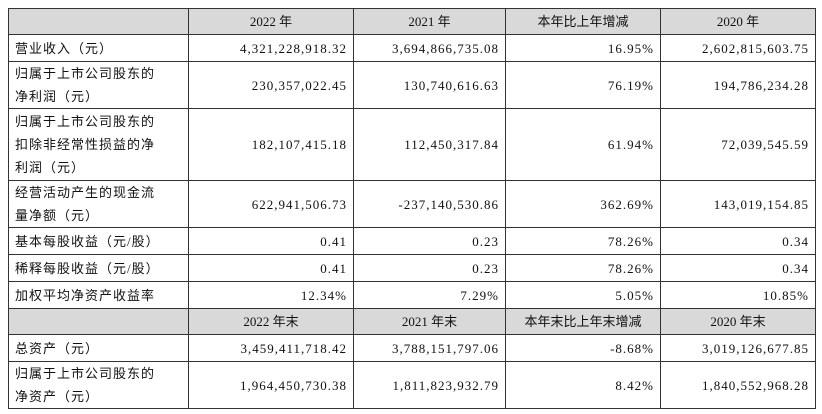 The width and height of the screenshot is (822, 414). I want to click on header-cell: 2020 年, so click(738, 21).